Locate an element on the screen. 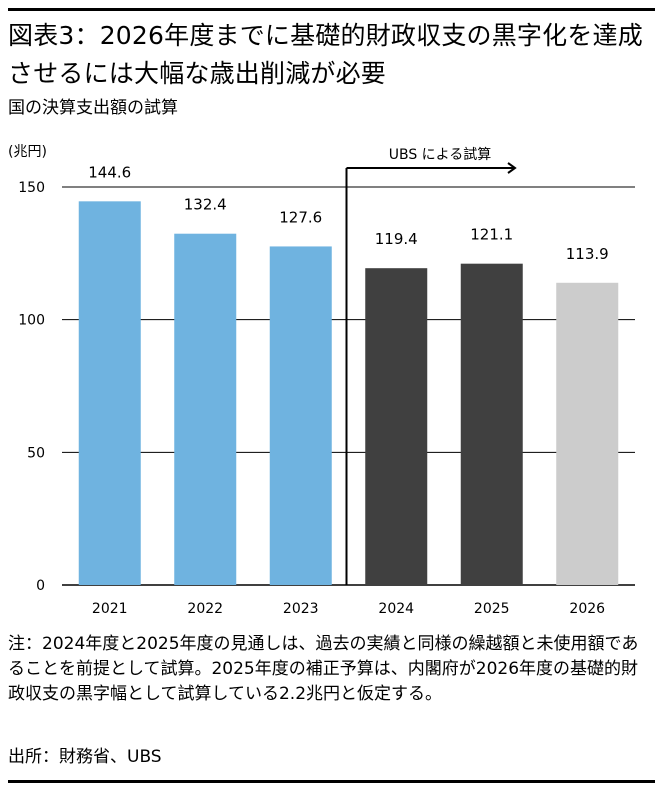 The width and height of the screenshot is (663, 793). x-tick-label: 2022 is located at coordinates (205, 609).